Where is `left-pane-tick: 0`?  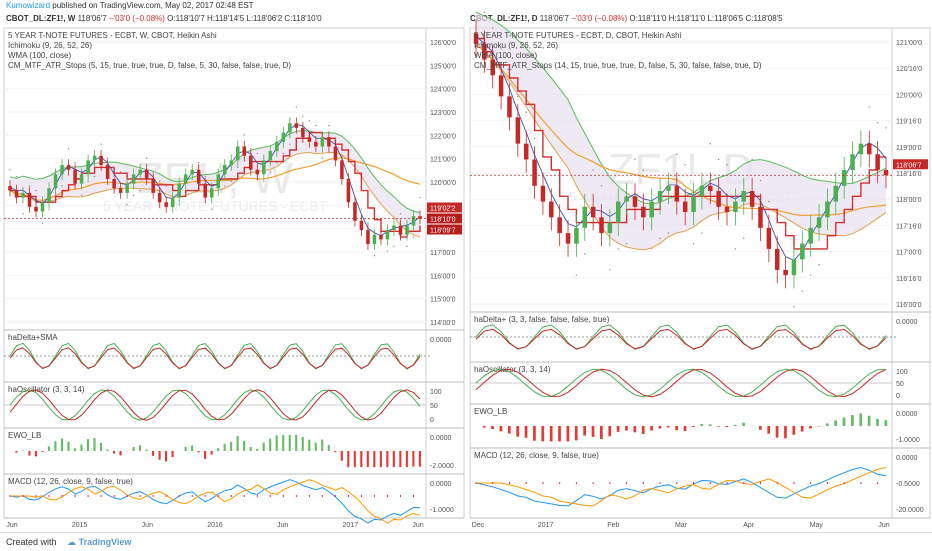
left-pane-tick: 0 is located at coordinates (432, 420).